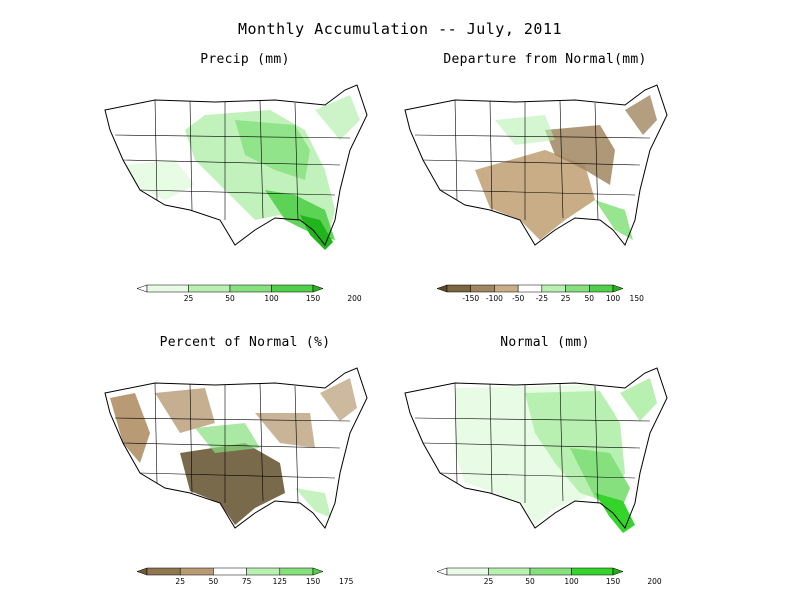  What do you see at coordinates (245, 59) in the screenshot?
I see `panel-title-precip: Precip (mm)` at bounding box center [245, 59].